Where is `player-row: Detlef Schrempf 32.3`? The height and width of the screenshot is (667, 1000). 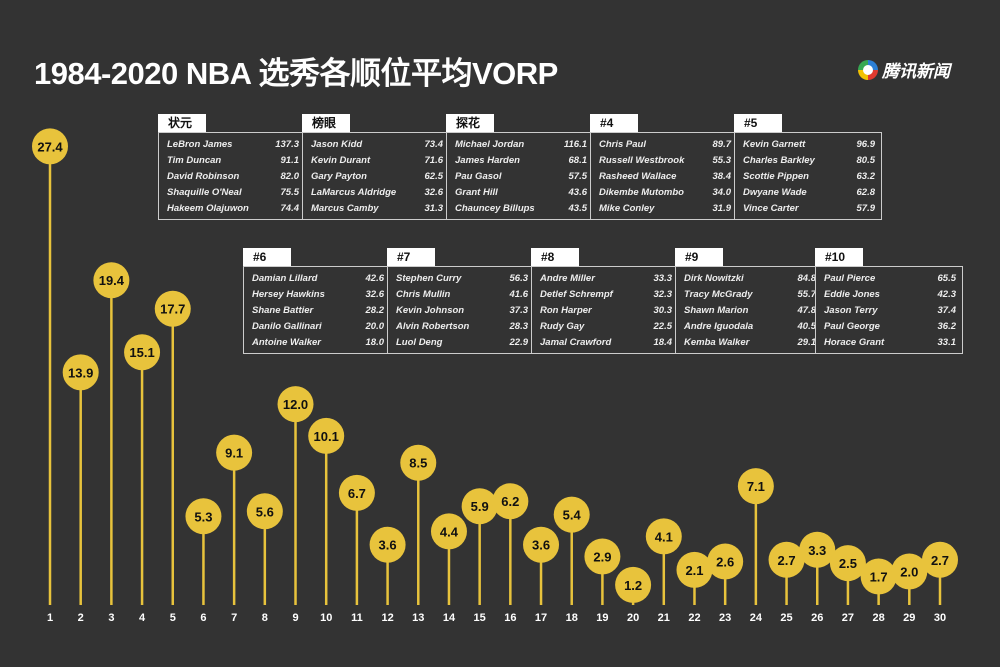
player-row: Detlef Schrempf 32.3 is located at coordinates (605, 295).